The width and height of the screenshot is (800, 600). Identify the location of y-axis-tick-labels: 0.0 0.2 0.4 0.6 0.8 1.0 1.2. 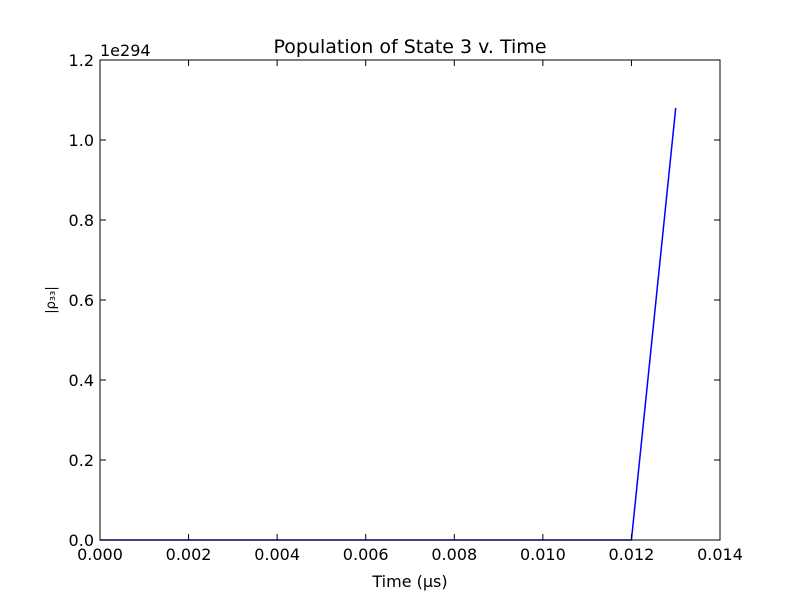
(81, 300).